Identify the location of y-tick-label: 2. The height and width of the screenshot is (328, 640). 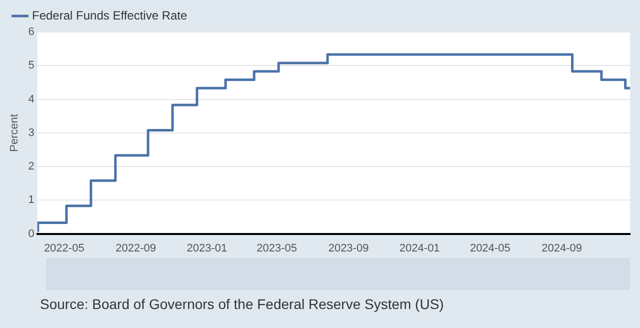
(31, 166).